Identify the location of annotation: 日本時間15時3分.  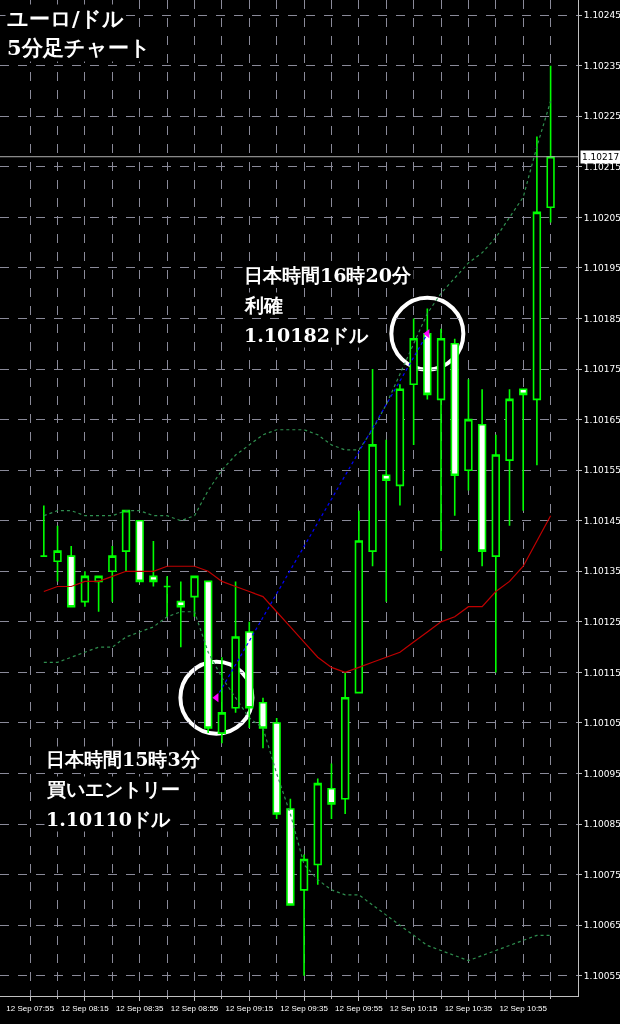
(123, 759).